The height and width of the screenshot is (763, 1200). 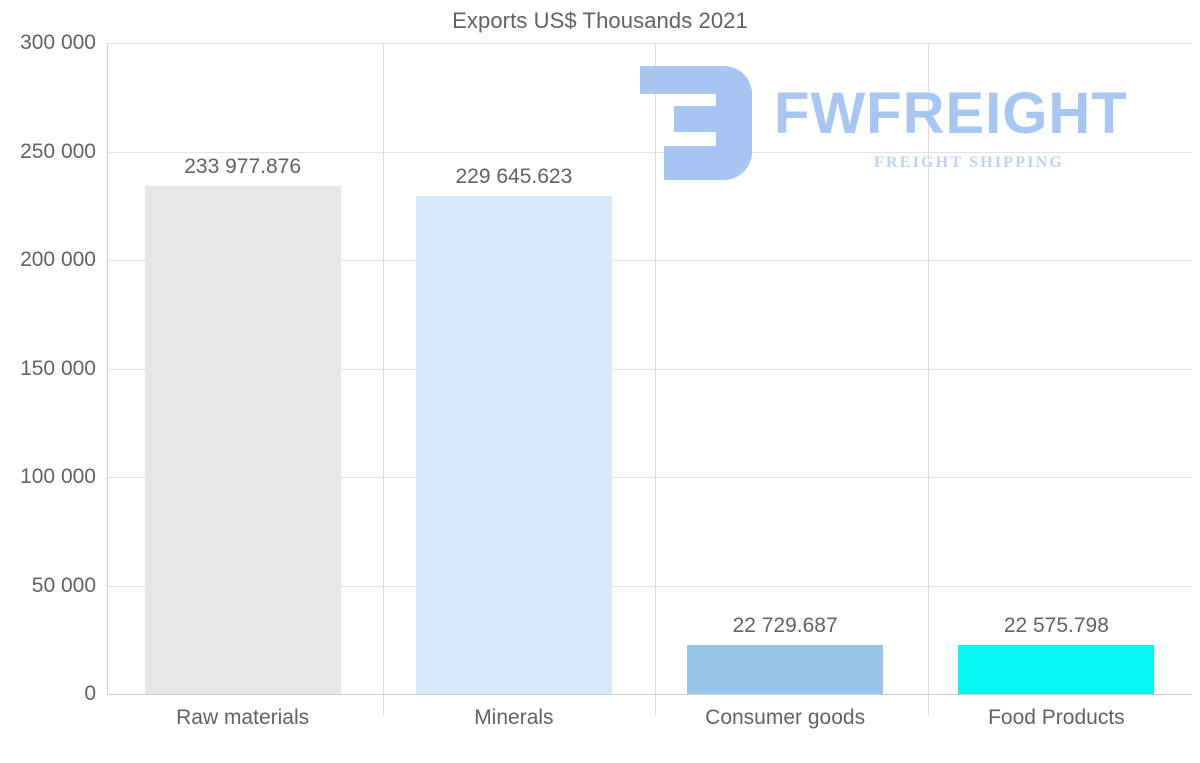 I want to click on x-axis-category-label: Consumer goods, so click(x=785, y=717).